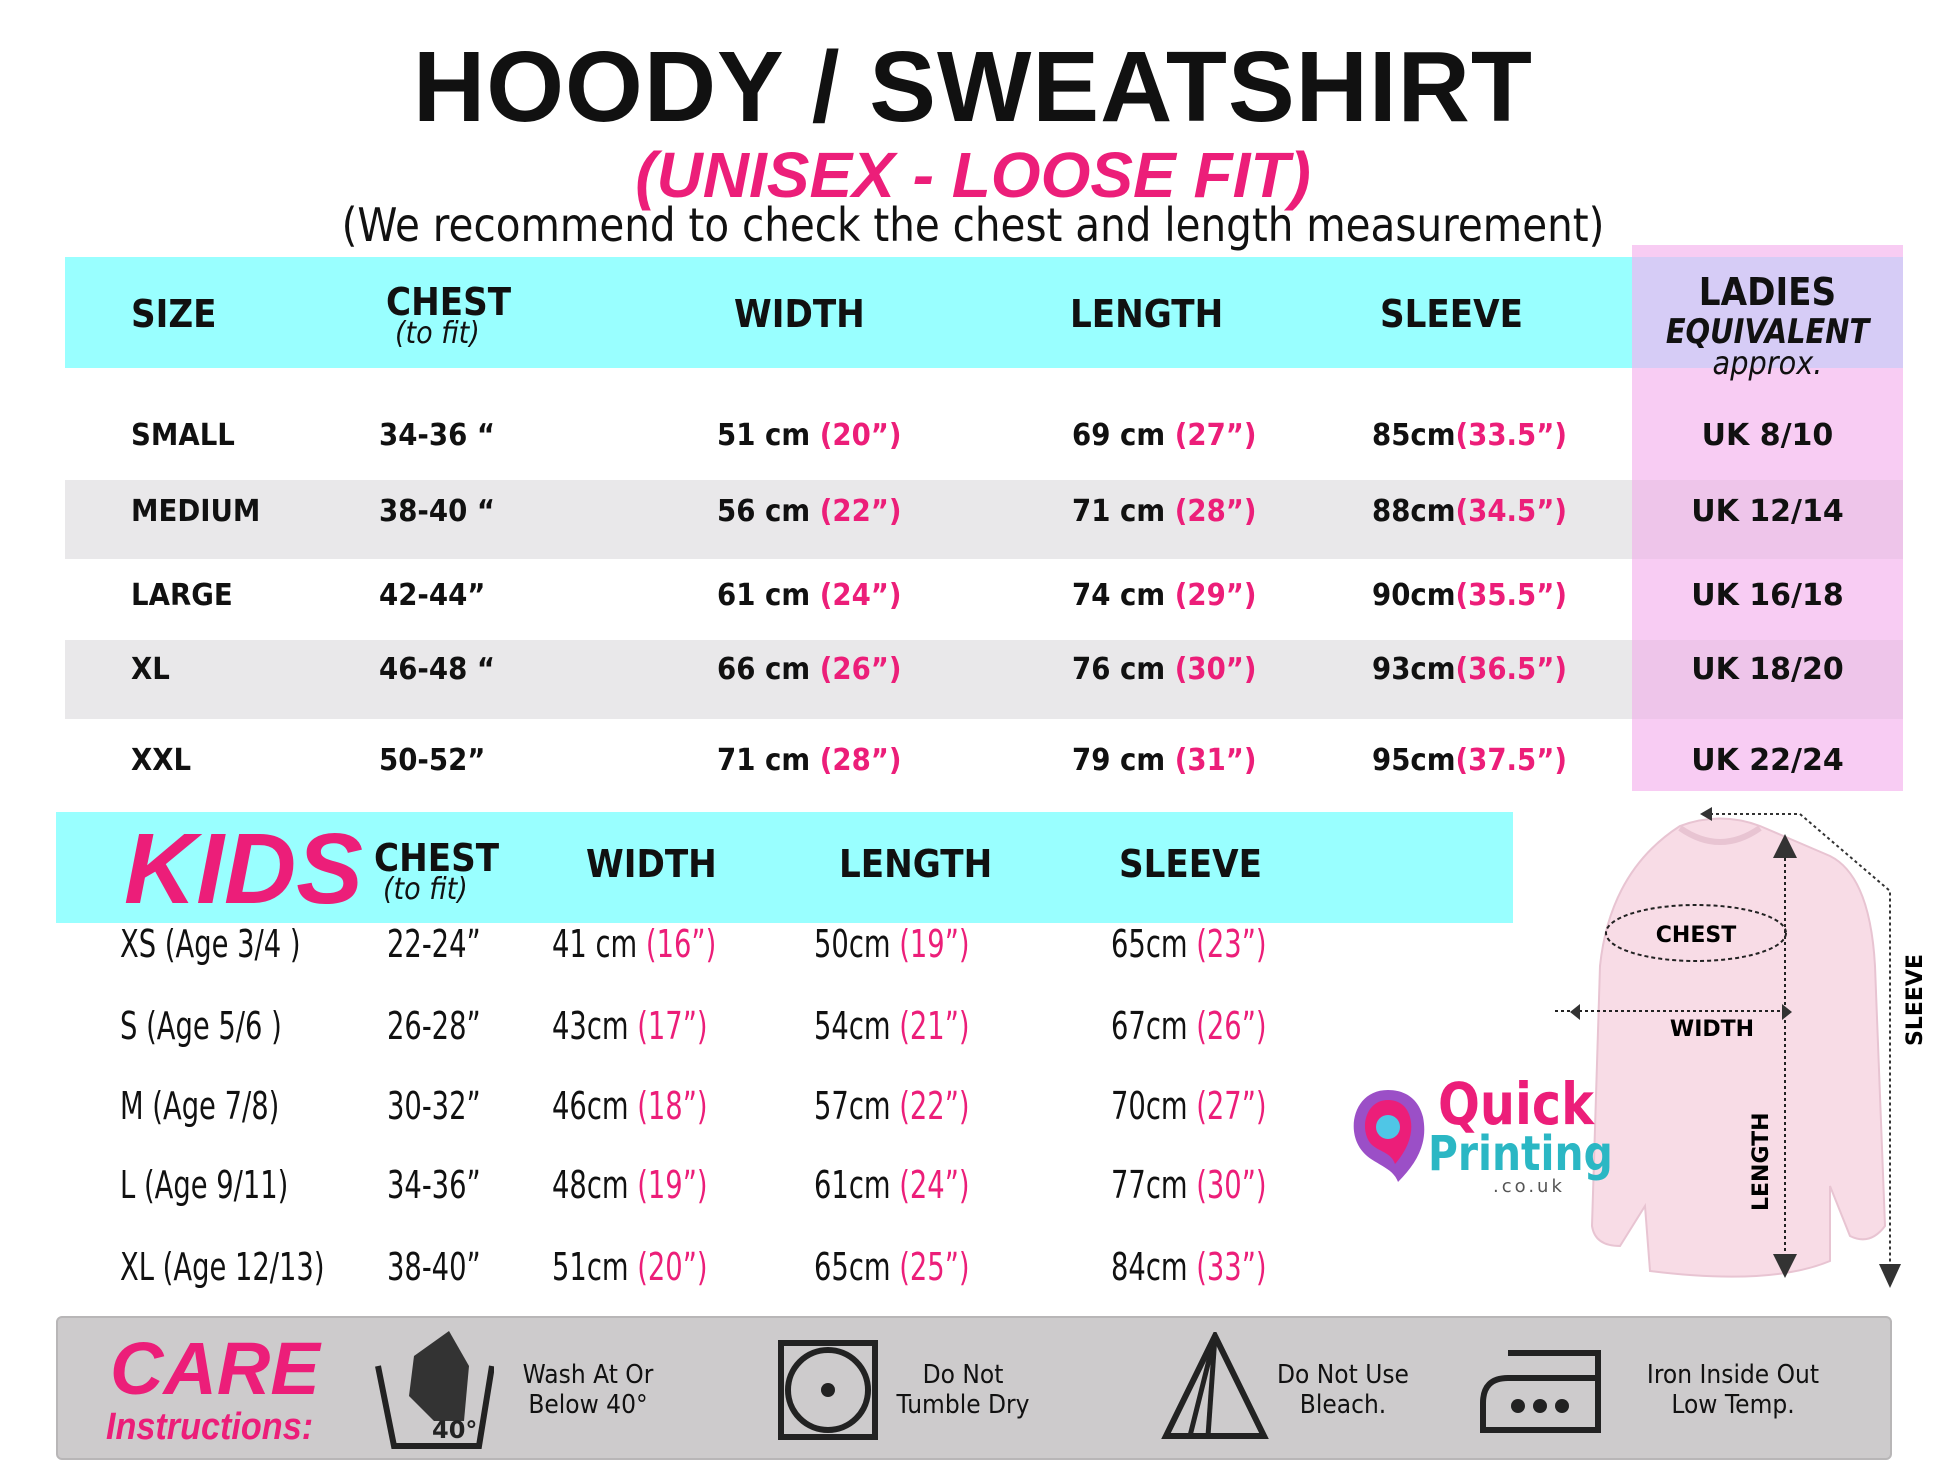  I want to click on adult-width: 56 cm (22”), so click(809, 511).